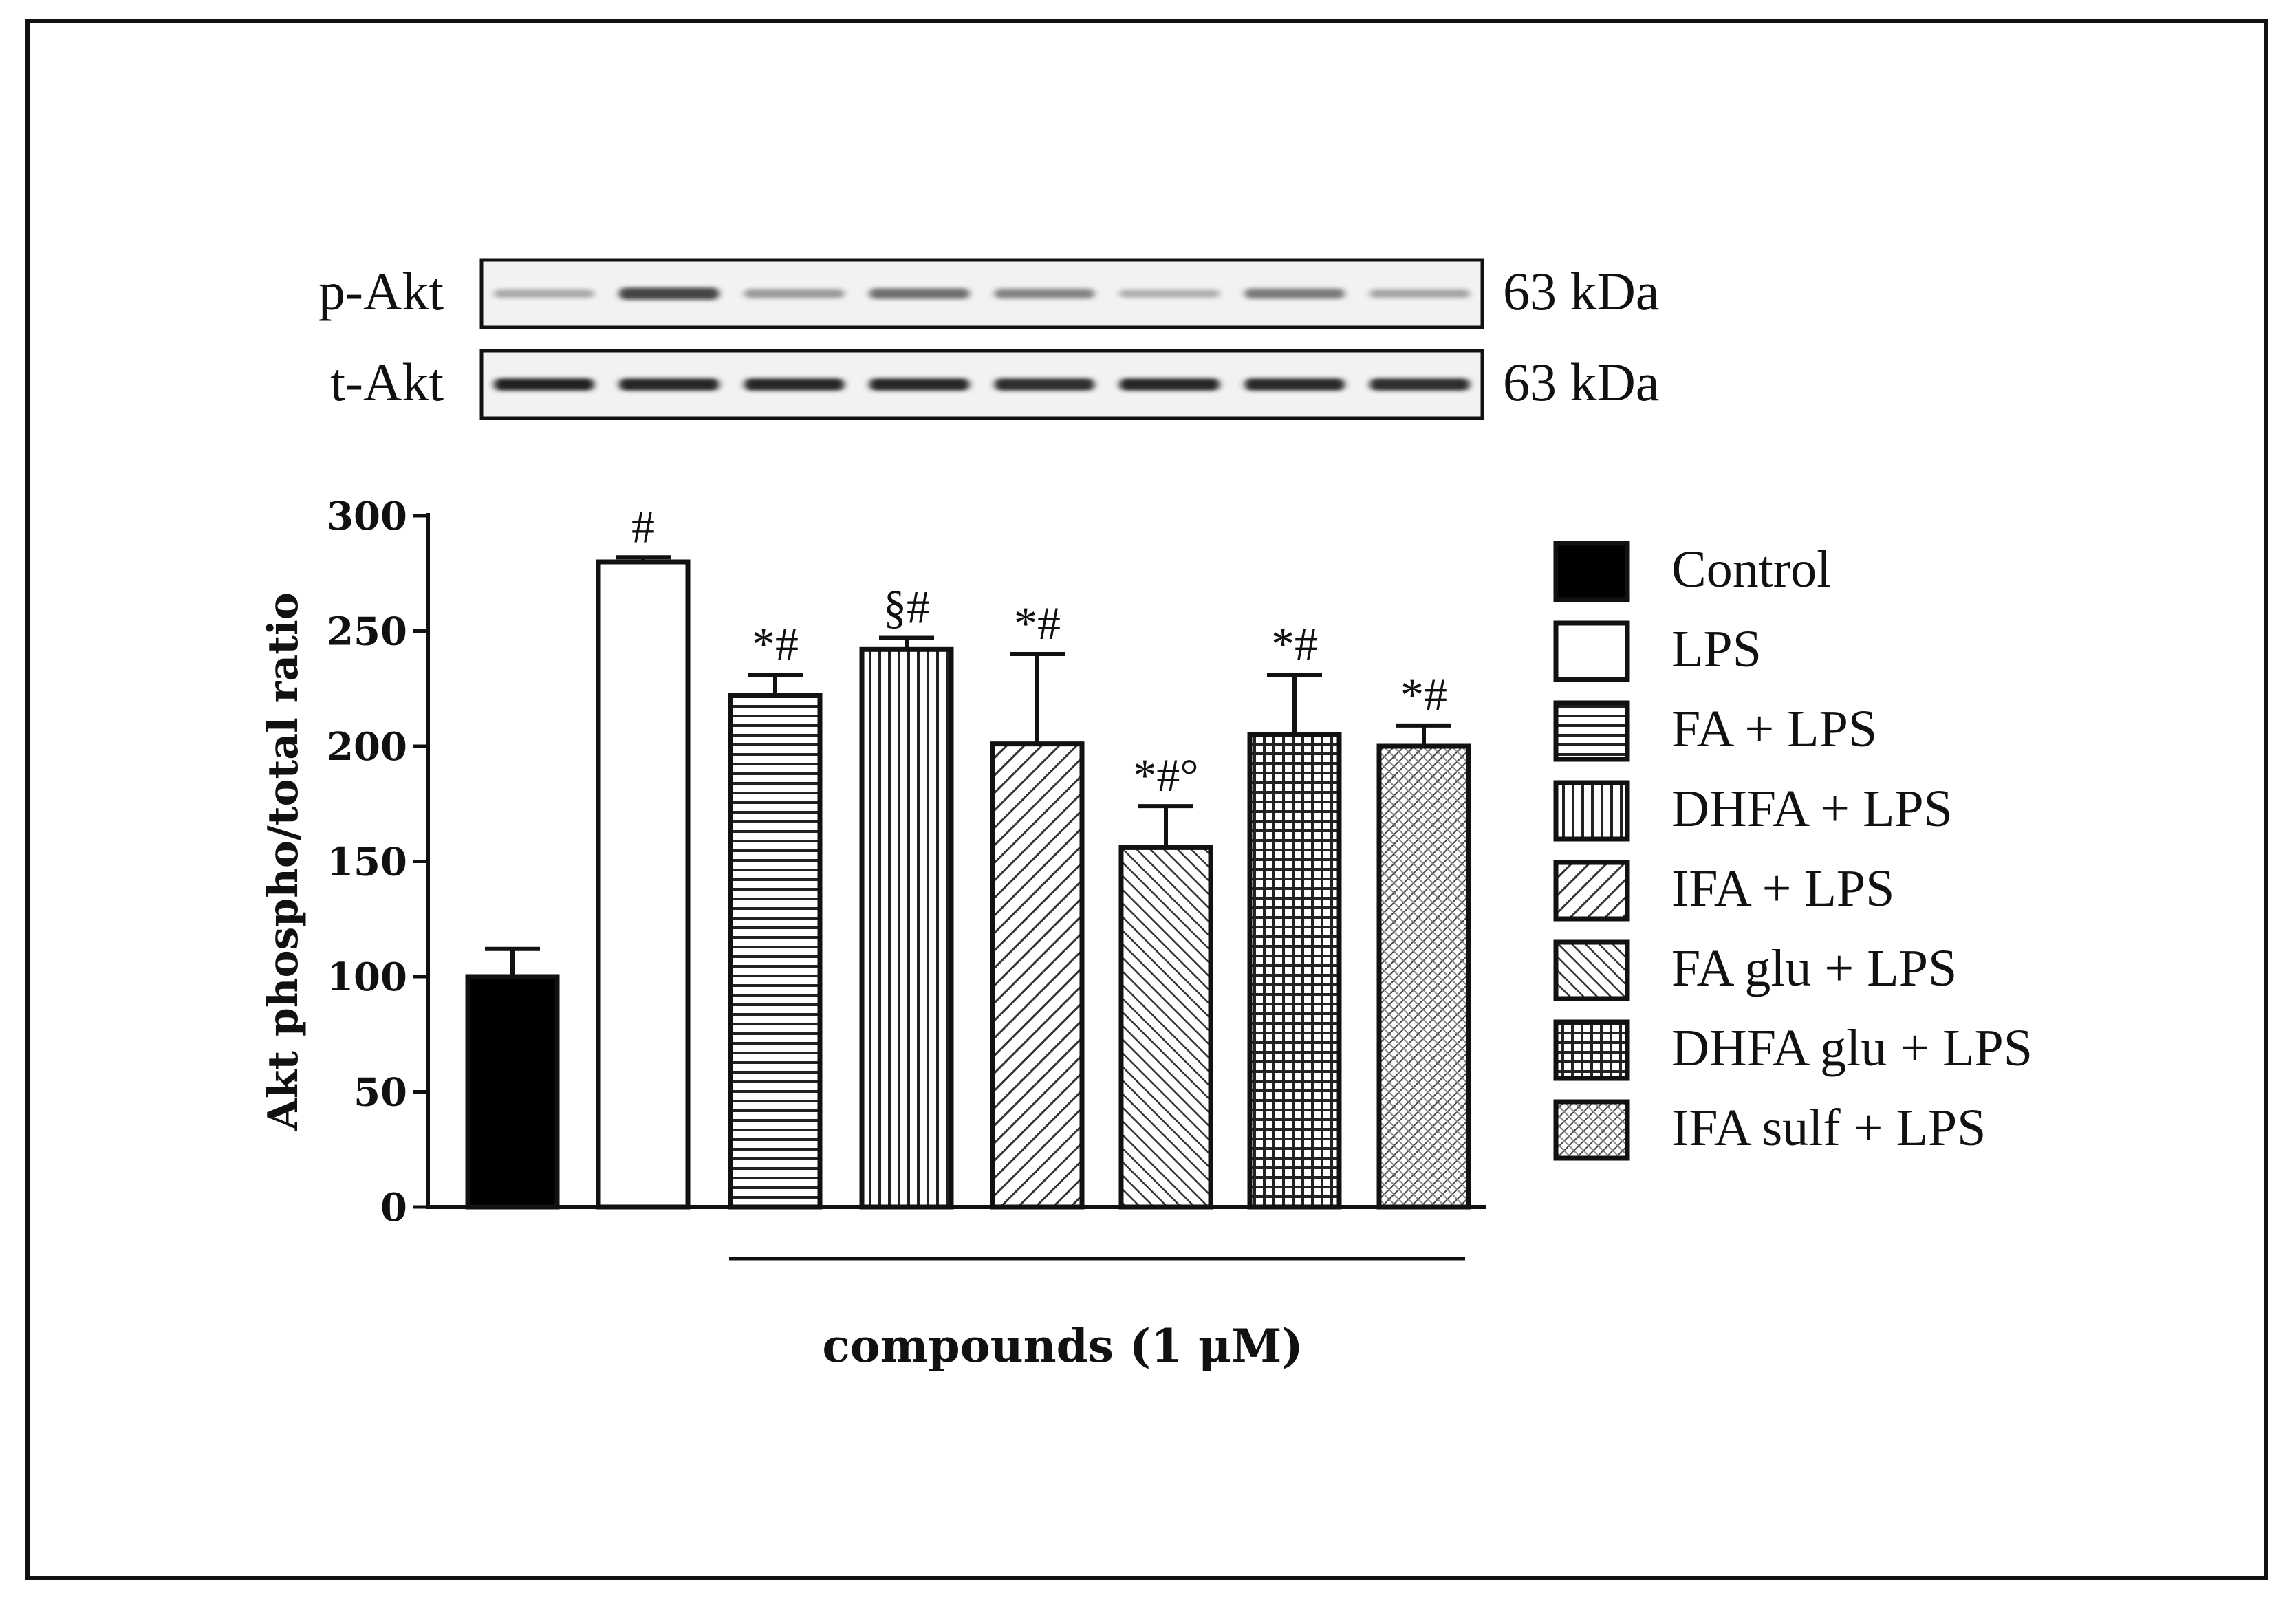  Describe the element at coordinates (1165, 775) in the screenshot. I see `significance-annotation: *#°` at that location.